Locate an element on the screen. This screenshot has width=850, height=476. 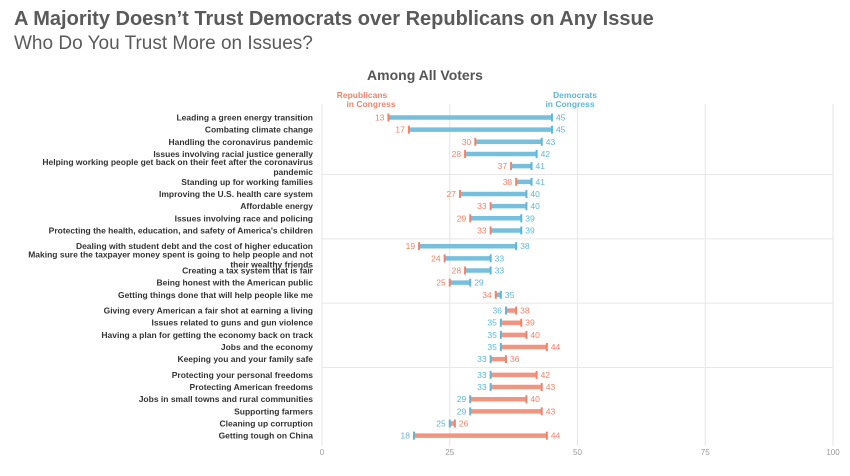
republicans-value-label: 24 is located at coordinates (436, 258).